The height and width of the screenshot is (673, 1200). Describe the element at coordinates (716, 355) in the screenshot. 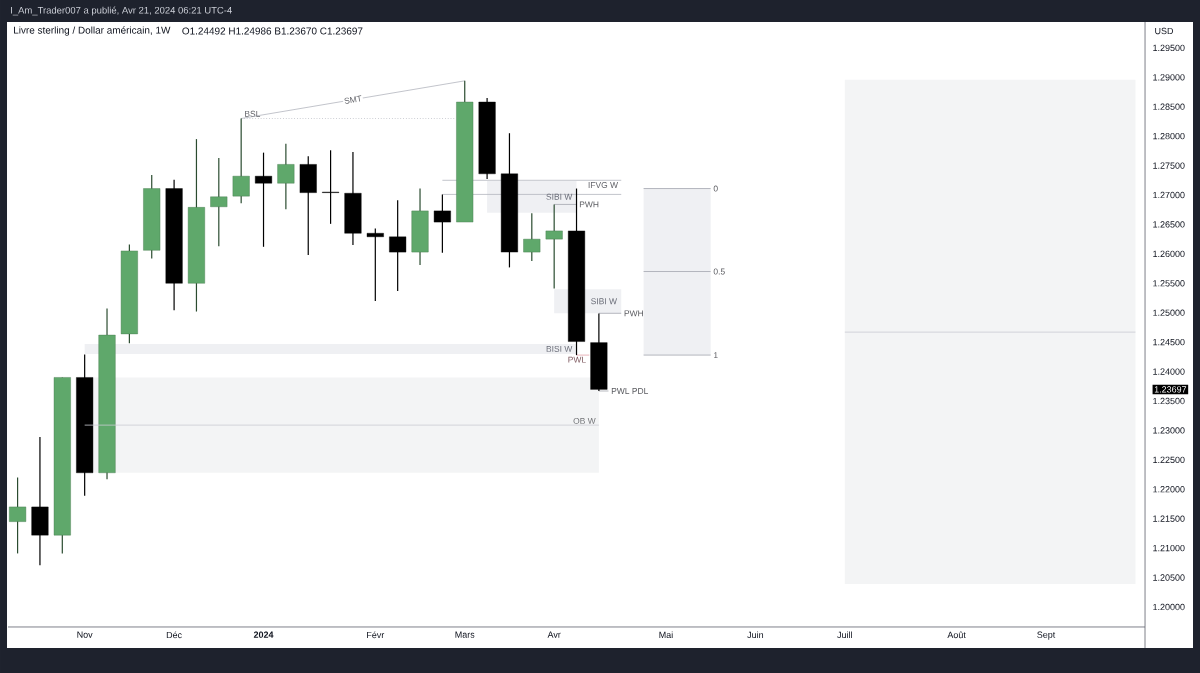

I see `series-label: 1` at that location.